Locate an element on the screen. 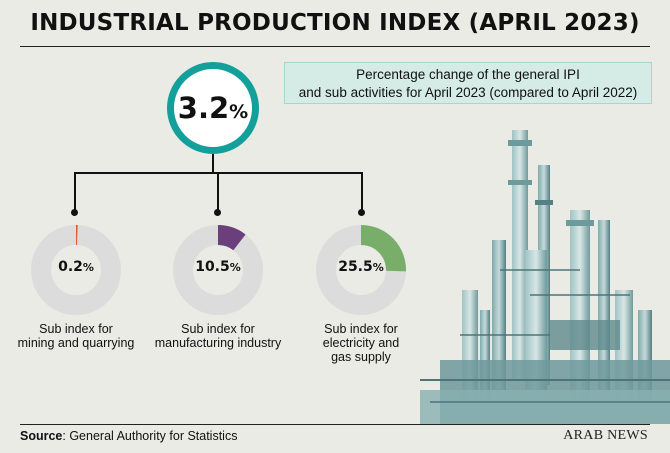  label-electricity-line-2: electricity and is located at coordinates (361, 343).